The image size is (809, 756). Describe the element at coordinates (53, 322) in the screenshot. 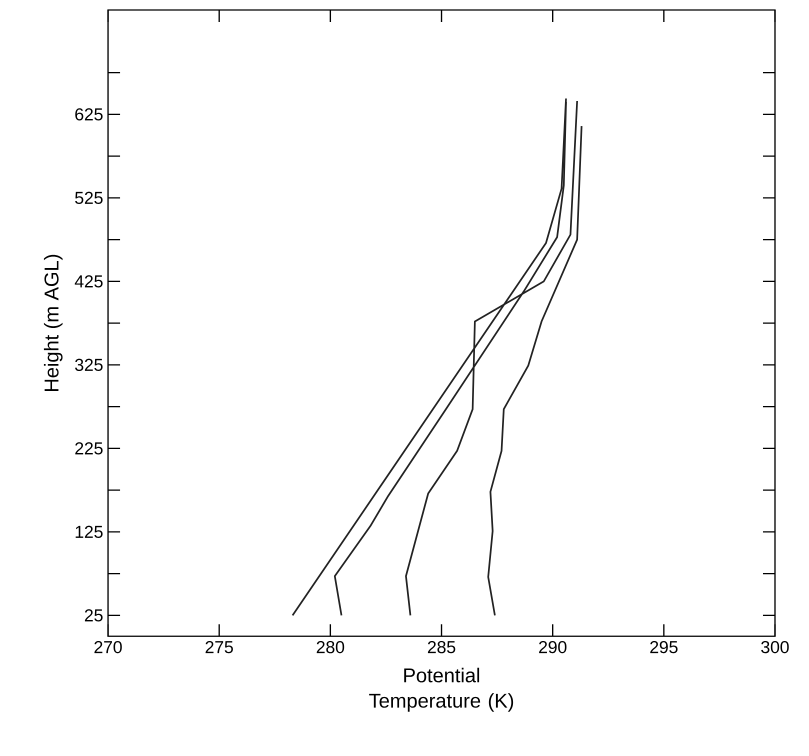

I see `y-axis-title: Height (m AGL)` at that location.